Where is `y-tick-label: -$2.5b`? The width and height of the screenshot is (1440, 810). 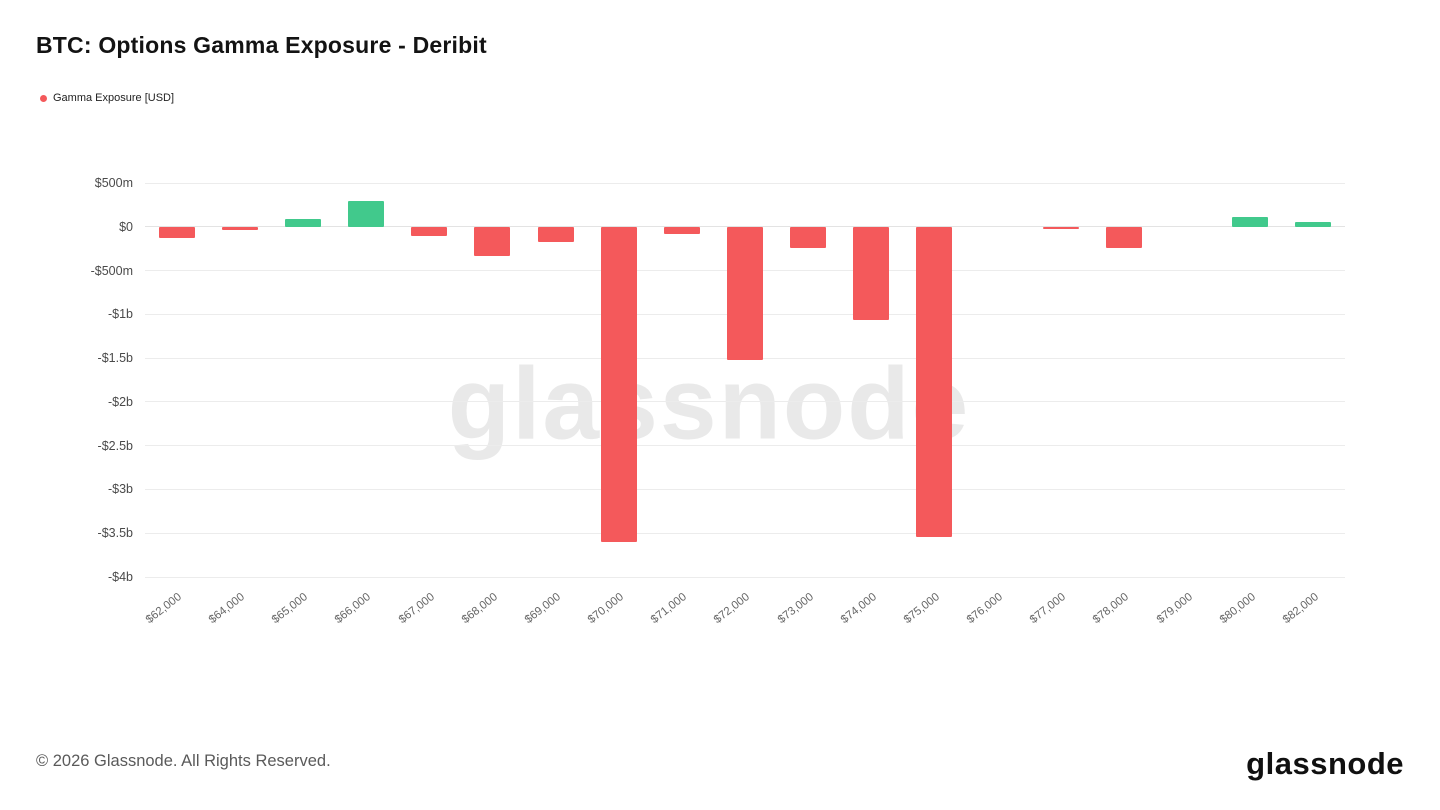
y-tick-label: -$2.5b is located at coordinates (115, 445).